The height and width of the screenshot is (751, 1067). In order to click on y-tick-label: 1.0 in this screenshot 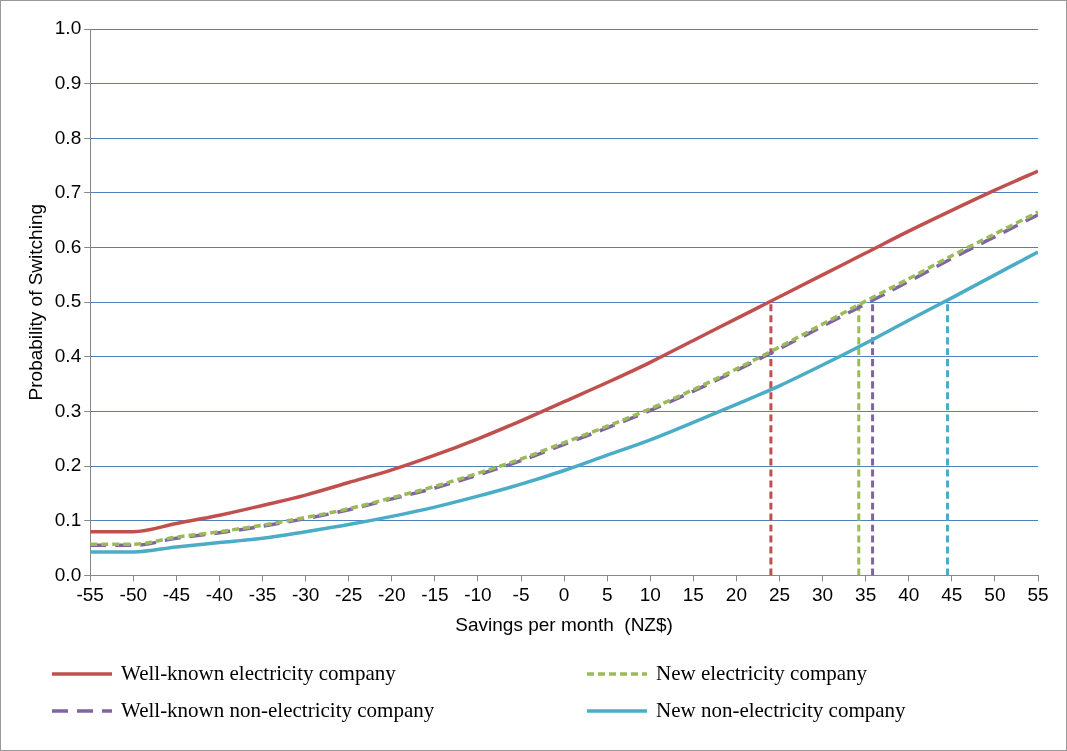, I will do `click(68, 28)`.